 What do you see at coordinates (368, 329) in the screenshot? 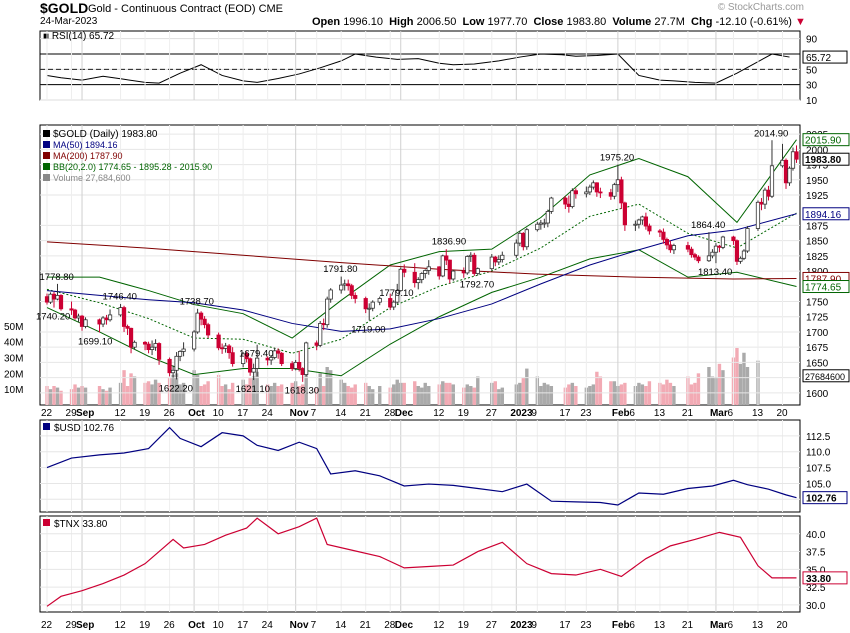
I see `price-annotation: 1719.00` at bounding box center [368, 329].